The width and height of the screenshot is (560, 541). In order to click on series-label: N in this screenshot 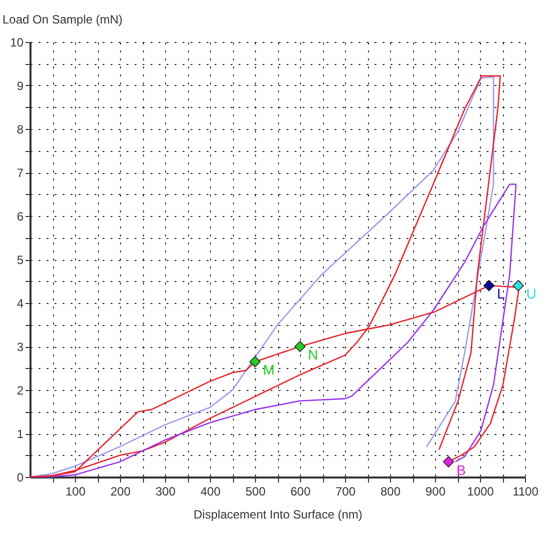, I will do `click(313, 354)`.